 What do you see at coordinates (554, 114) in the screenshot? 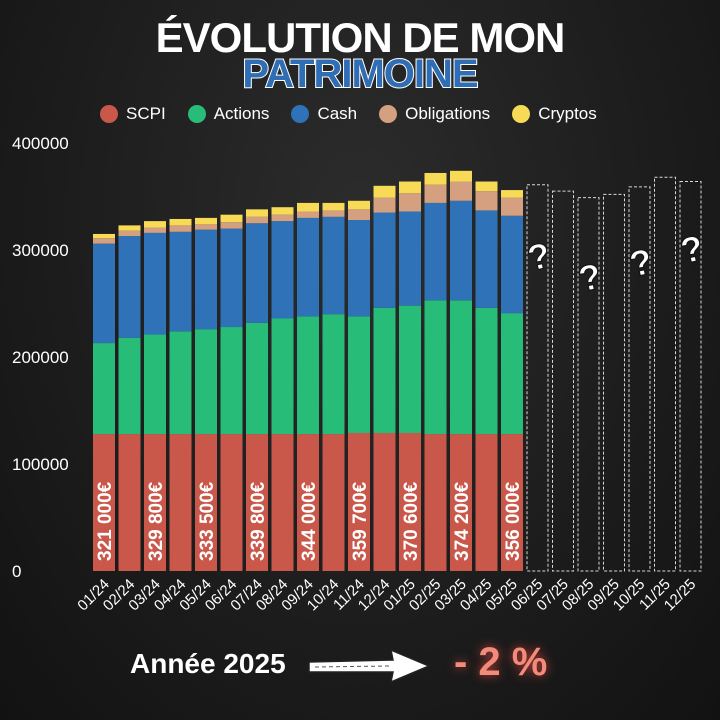
I see `legend-item-cryptos: Cryptos` at bounding box center [554, 114].